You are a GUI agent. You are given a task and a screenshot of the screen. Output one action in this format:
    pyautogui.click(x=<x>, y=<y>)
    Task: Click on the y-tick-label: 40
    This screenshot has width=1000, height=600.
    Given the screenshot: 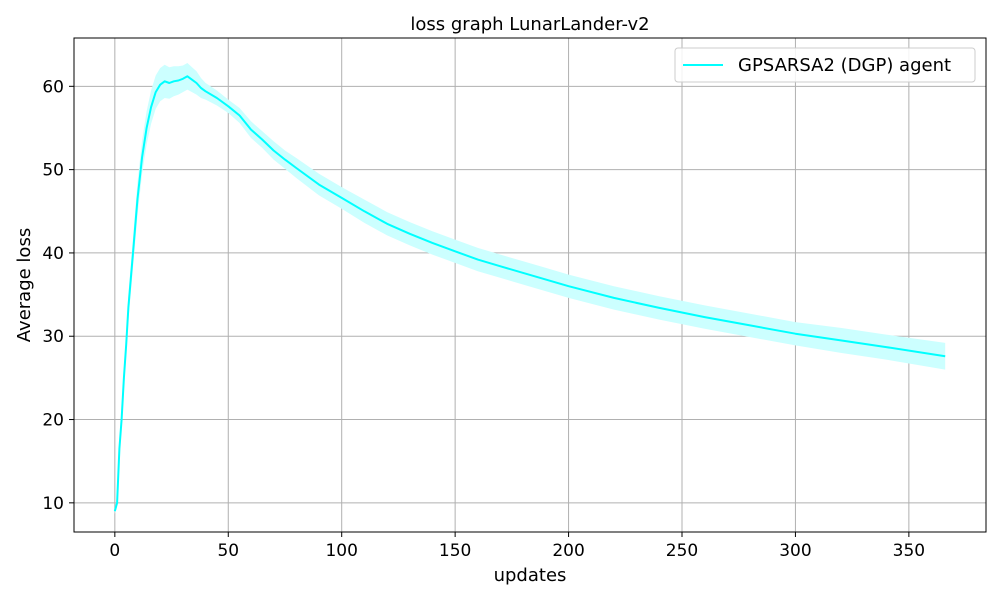 What is the action you would take?
    pyautogui.click(x=53, y=254)
    